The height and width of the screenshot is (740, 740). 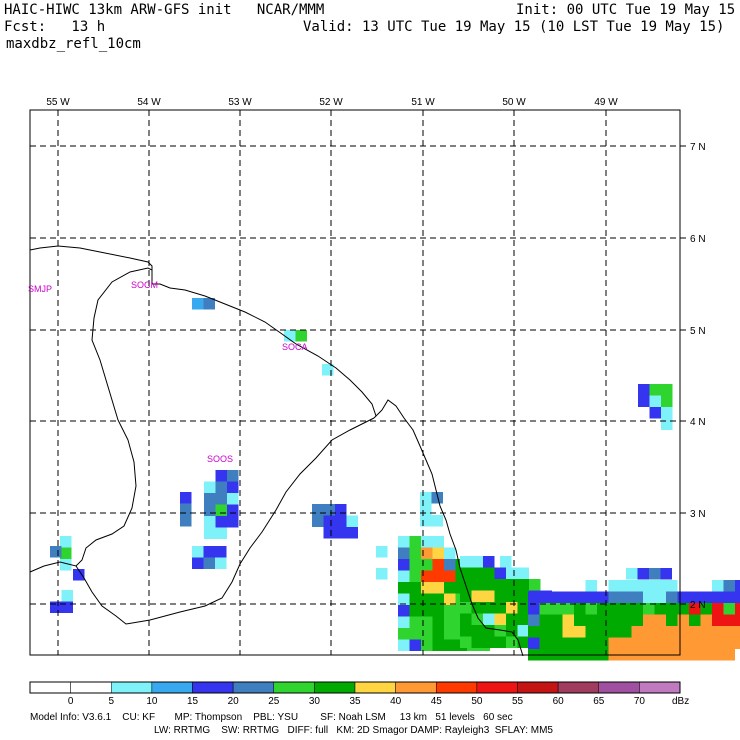 What do you see at coordinates (518, 701) in the screenshot?
I see `colorbar-tick-label: 55` at bounding box center [518, 701].